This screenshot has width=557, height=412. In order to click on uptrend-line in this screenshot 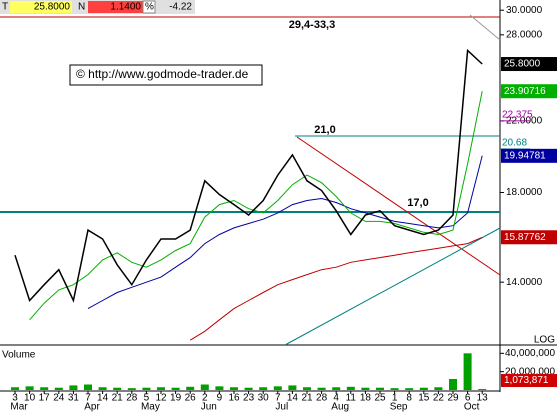, I will do `click(392, 286)`.